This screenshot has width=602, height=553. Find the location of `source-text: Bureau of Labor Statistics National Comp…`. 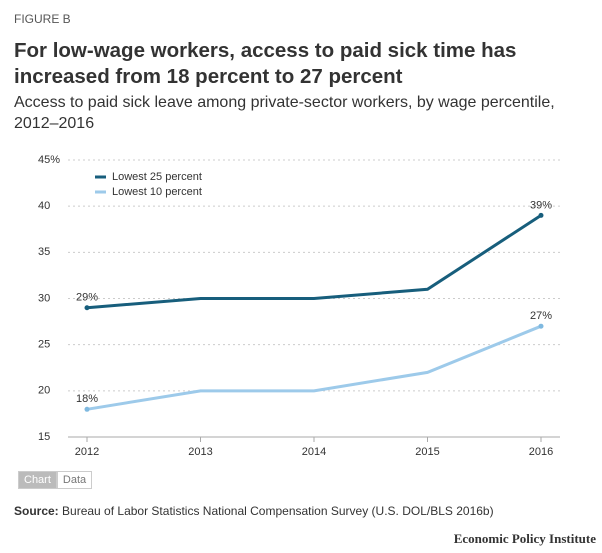

source-text: Bureau of Labor Statistics National Comp… is located at coordinates (278, 511).